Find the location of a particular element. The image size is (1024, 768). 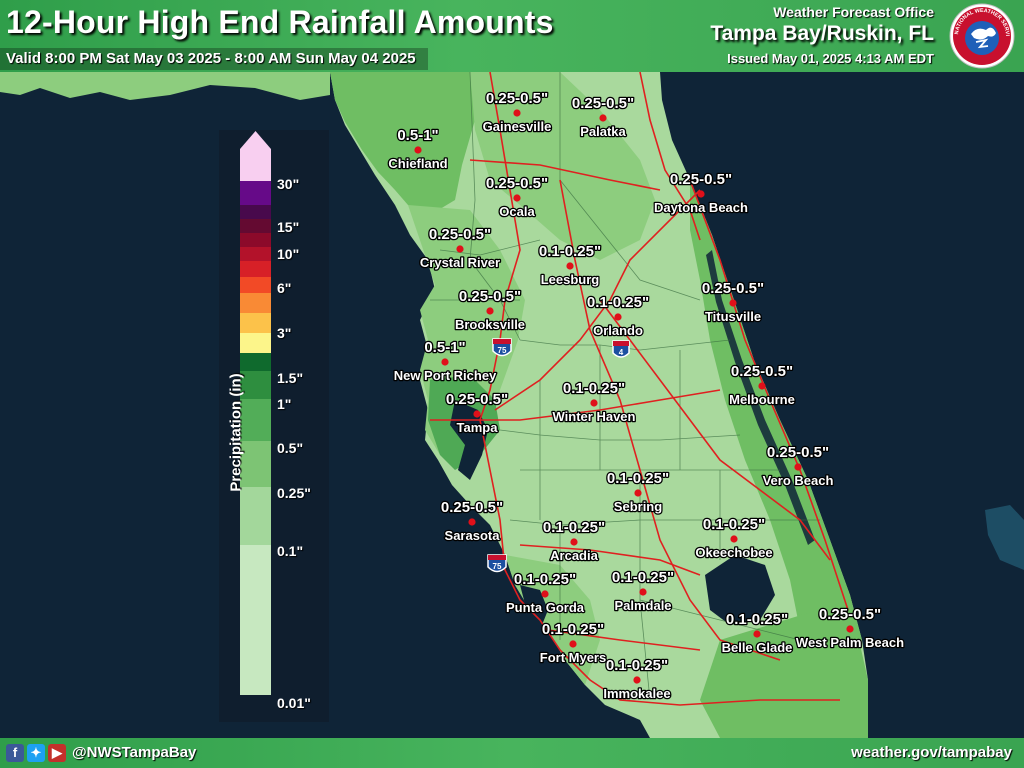

office-name: Tampa Bay/Ruskin, FL is located at coordinates (822, 33).